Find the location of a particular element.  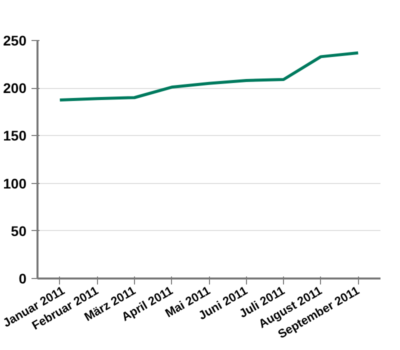

y-tick-label: 0 is located at coordinates (22, 278).